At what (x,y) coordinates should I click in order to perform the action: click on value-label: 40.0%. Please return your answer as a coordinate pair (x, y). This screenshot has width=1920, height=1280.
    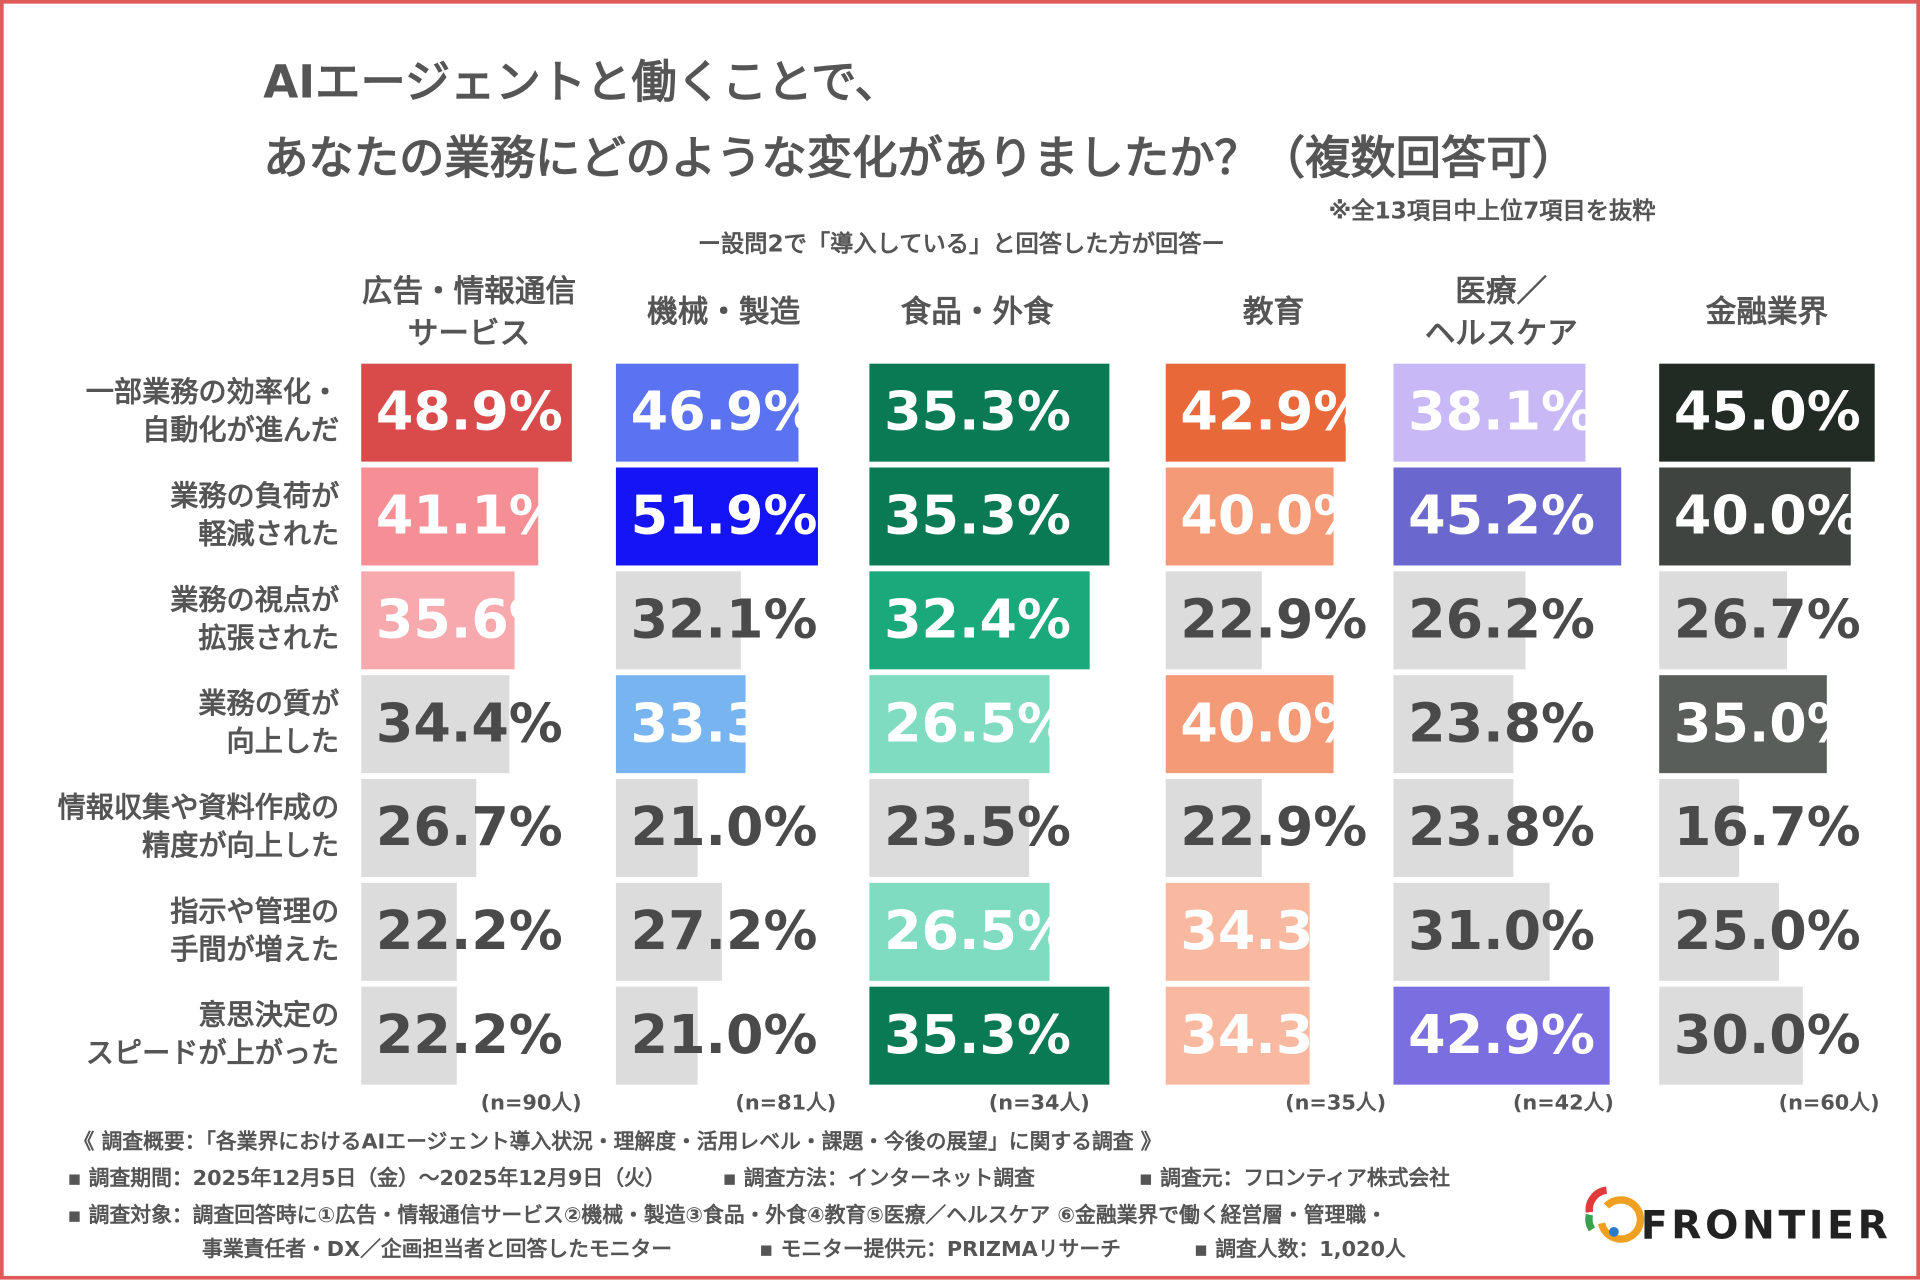
    Looking at the image, I should click on (1767, 515).